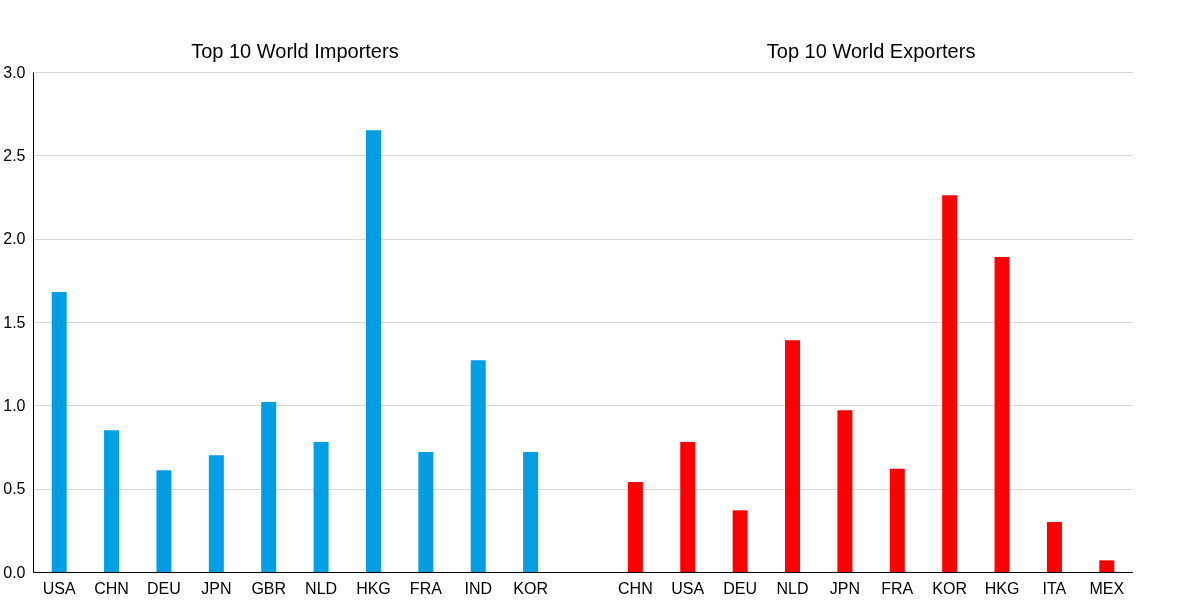 The width and height of the screenshot is (1181, 614). Describe the element at coordinates (1054, 588) in the screenshot. I see `x-tick-label: ITA` at that location.